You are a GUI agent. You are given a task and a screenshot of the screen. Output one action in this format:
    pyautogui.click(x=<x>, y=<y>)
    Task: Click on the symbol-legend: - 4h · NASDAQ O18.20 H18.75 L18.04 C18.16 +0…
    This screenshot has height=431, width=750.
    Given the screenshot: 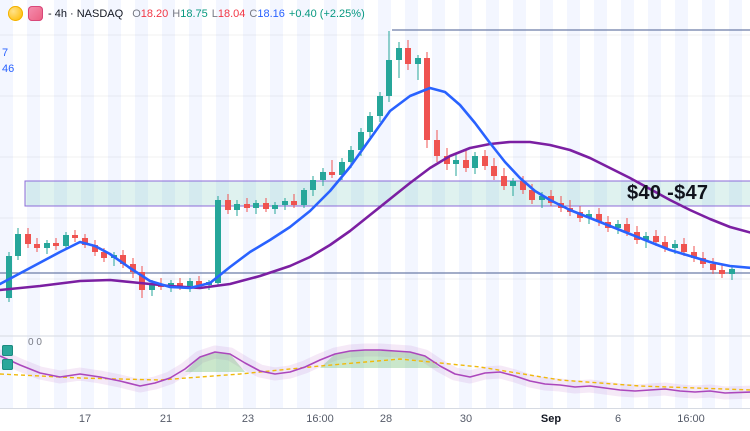 What is the action you would take?
    pyautogui.click(x=188, y=13)
    